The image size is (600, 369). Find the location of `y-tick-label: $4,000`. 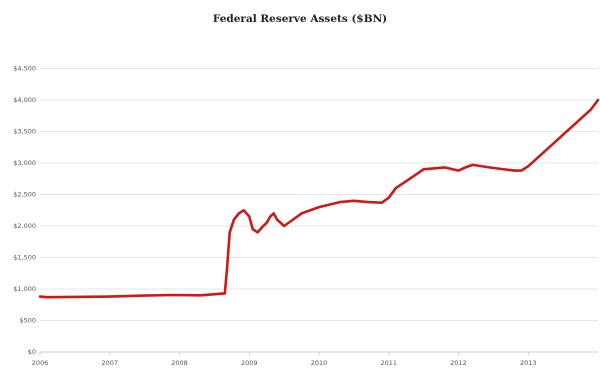

y-tick-label: $4,000 is located at coordinates (24, 100).